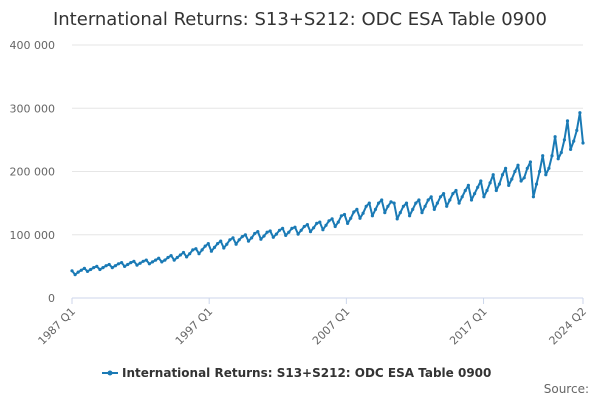 The height and width of the screenshot is (400, 600). Describe the element at coordinates (194, 326) in the screenshot. I see `x-tick-label: 1997 Q1` at that location.